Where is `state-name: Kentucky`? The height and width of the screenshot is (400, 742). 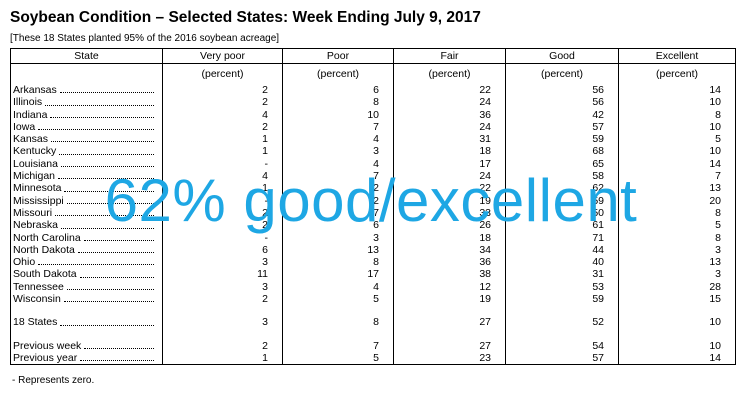 state-name: Kentucky is located at coordinates (35, 151).